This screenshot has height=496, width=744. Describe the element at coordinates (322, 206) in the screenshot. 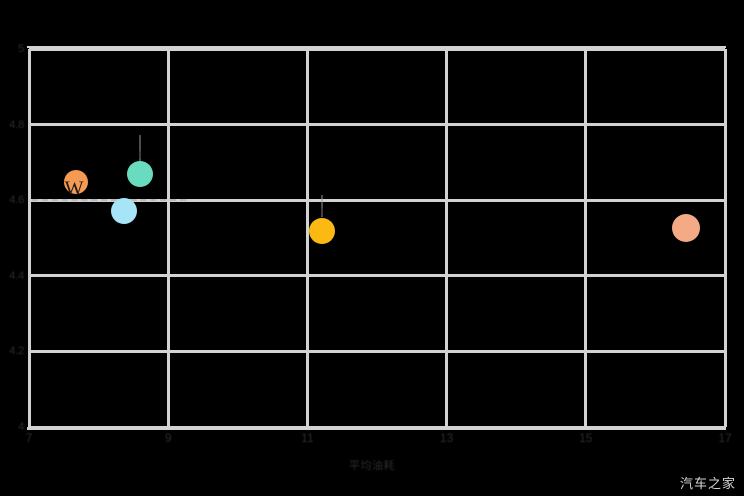

I see `leader-gold` at that location.